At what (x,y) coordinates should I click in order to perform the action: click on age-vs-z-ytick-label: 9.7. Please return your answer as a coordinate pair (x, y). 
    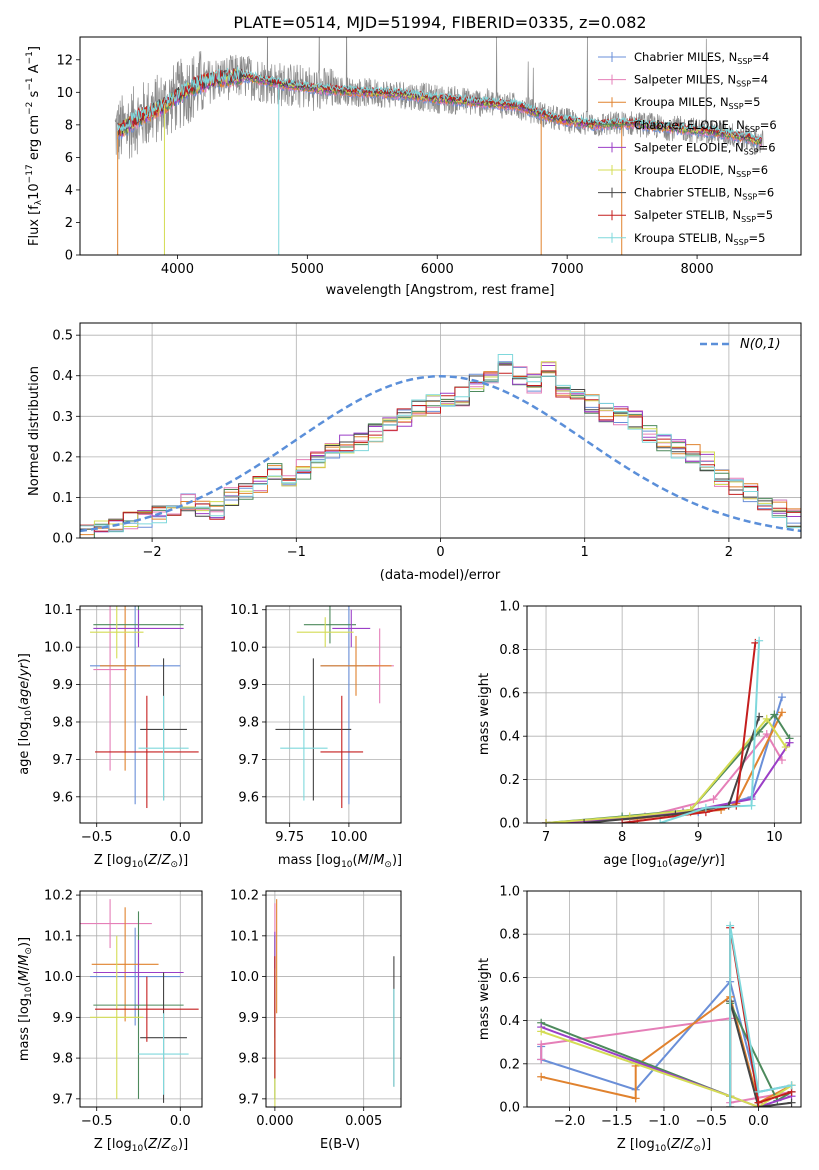
    Looking at the image, I should click on (62, 760).